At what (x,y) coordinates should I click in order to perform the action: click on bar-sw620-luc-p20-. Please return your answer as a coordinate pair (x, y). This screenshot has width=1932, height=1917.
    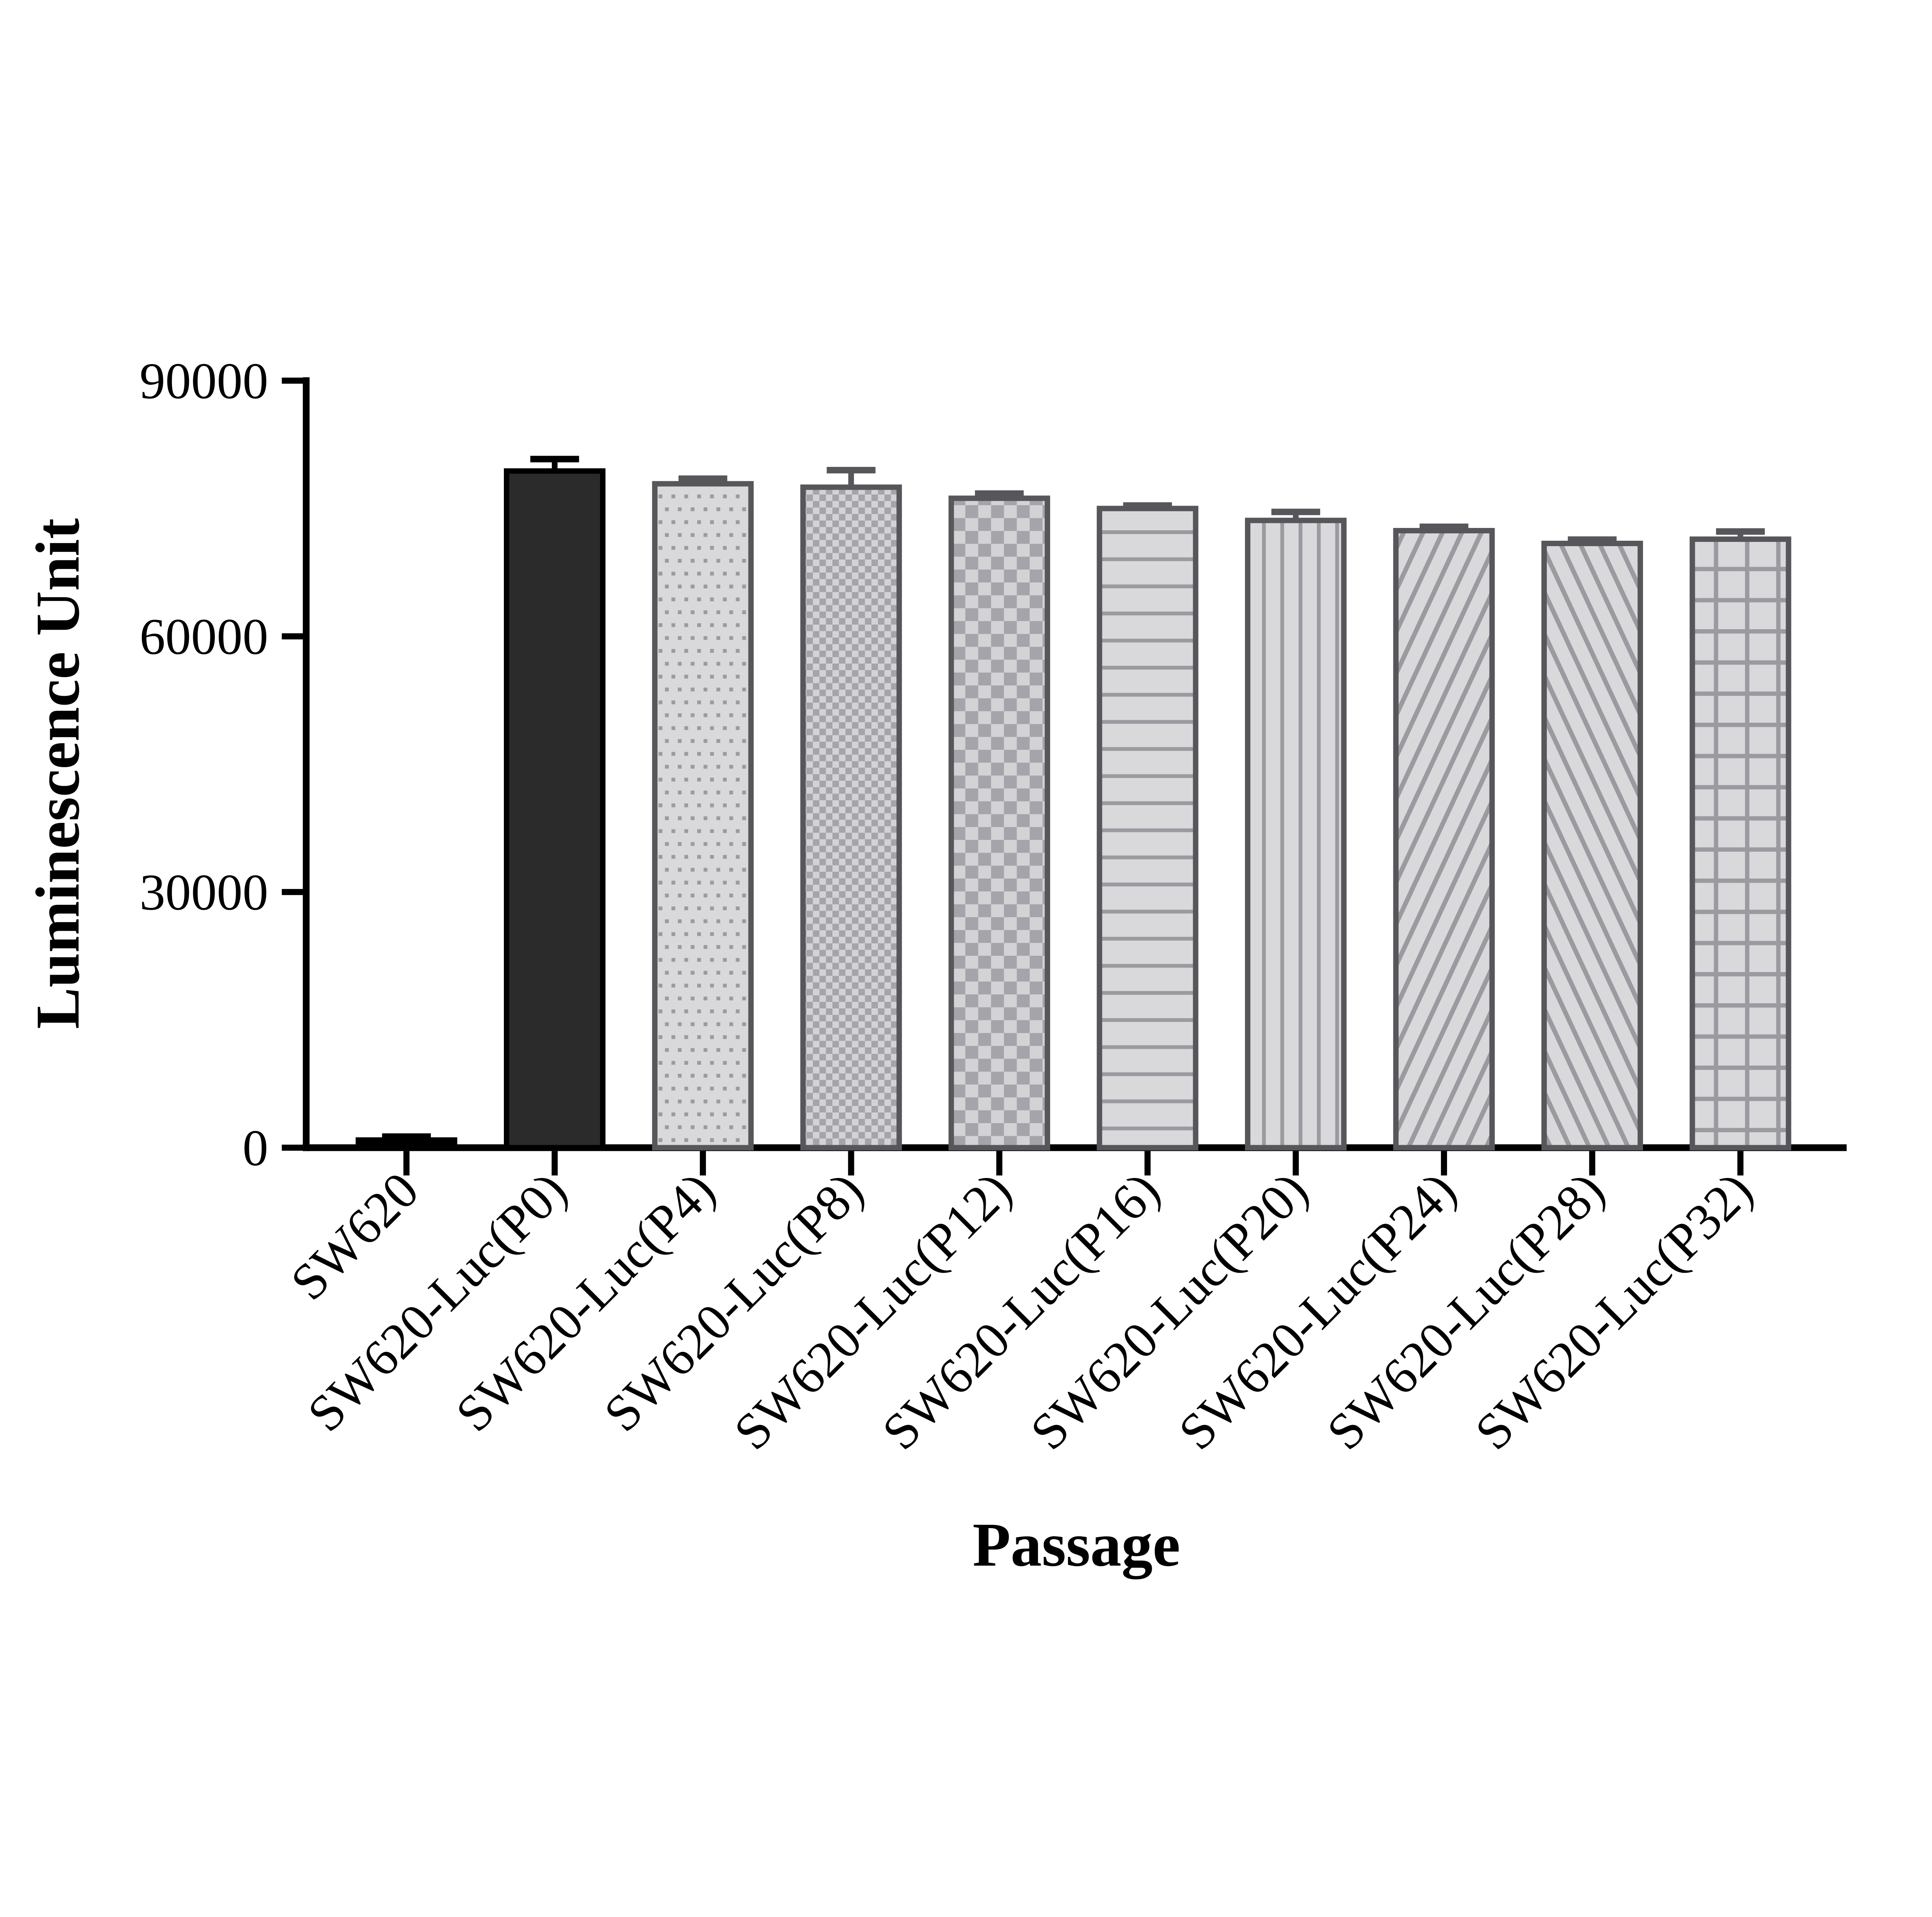
    Looking at the image, I should click on (1296, 834).